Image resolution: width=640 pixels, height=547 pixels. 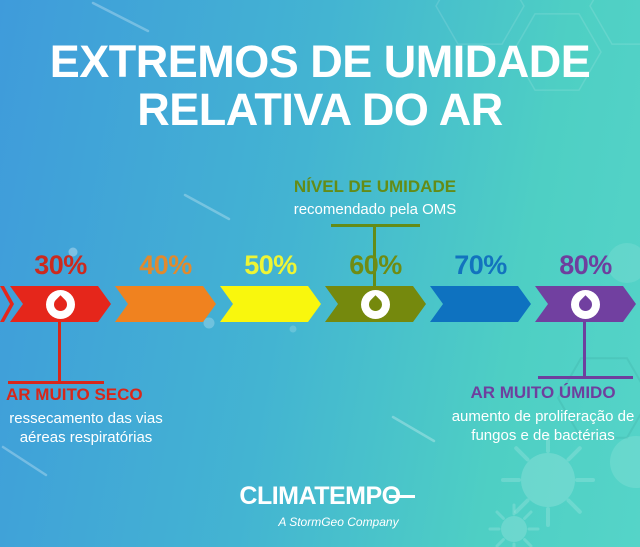 What do you see at coordinates (480, 265) in the screenshot?
I see `scale-label-70: 70%` at bounding box center [480, 265].